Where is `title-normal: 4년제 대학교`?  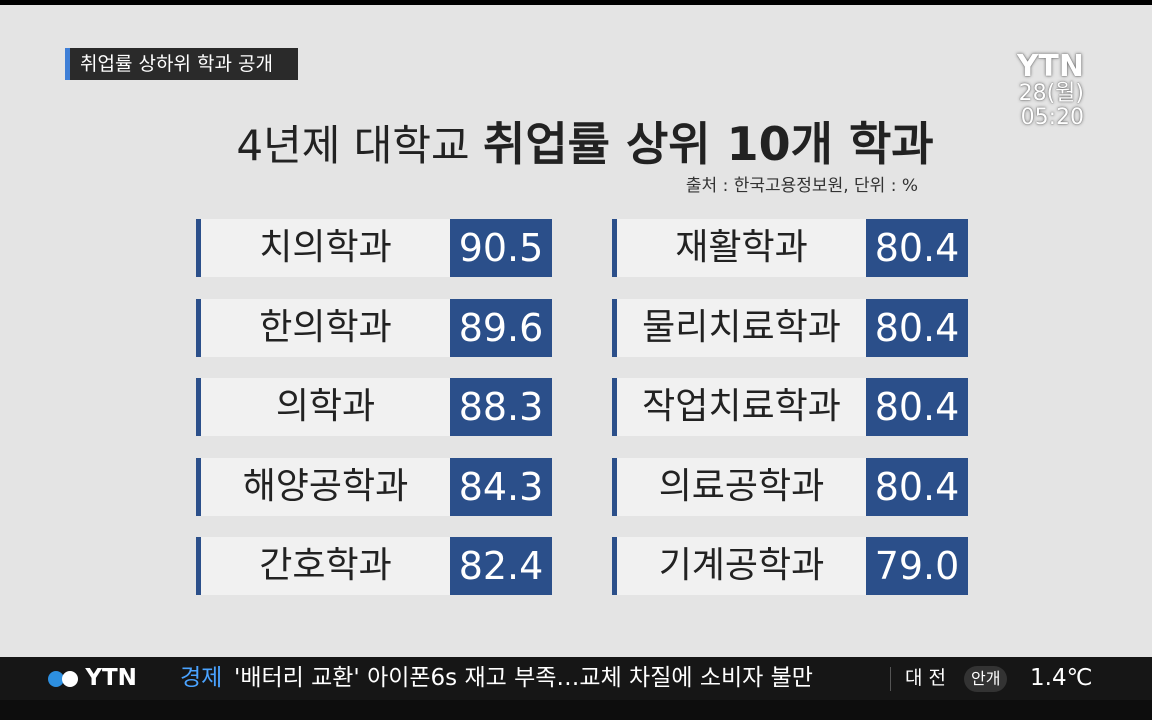 title-normal: 4년제 대학교 is located at coordinates (353, 145).